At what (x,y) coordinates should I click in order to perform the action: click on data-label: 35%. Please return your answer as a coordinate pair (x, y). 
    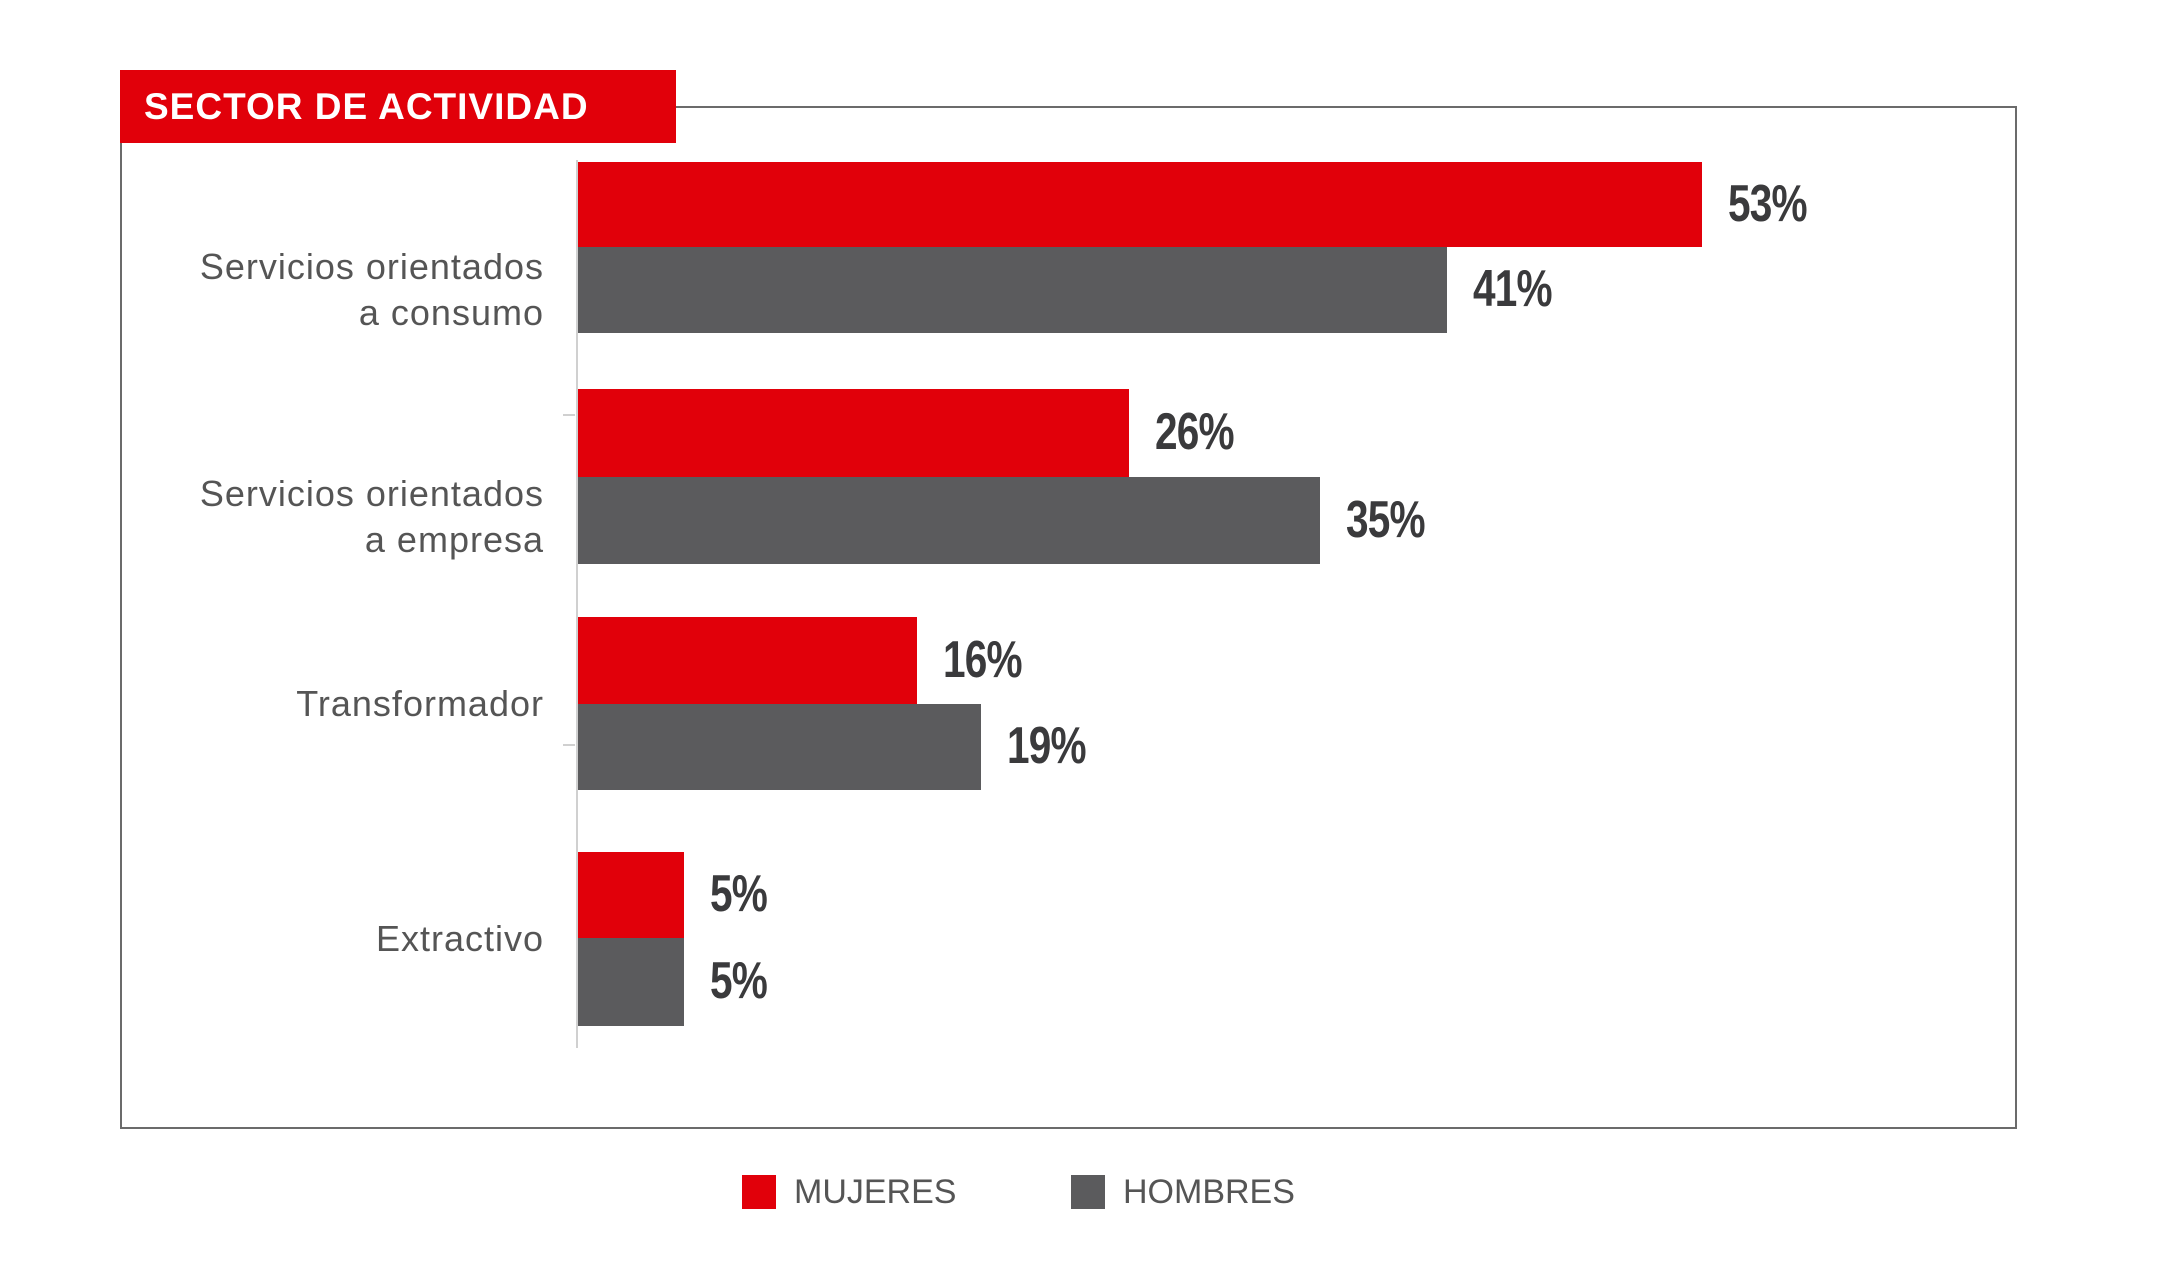
    Looking at the image, I should click on (1386, 519).